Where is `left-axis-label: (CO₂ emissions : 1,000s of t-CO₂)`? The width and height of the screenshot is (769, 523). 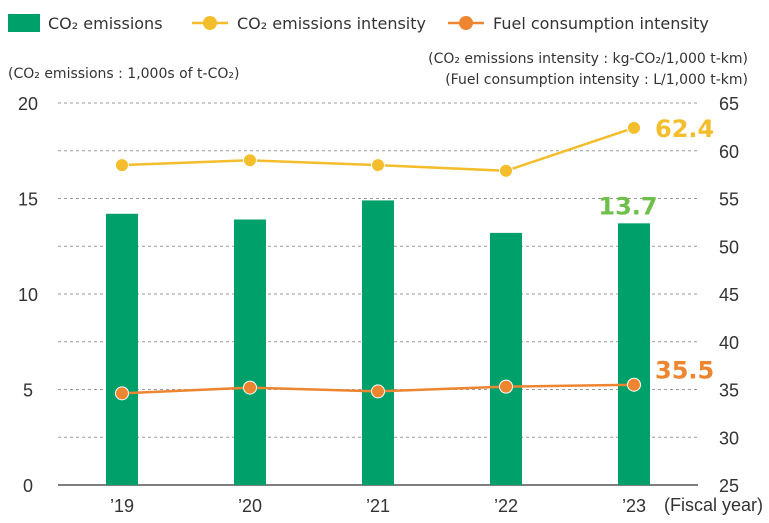
left-axis-label: (CO₂ emissions : 1,000s of t-CO₂) is located at coordinates (123, 74).